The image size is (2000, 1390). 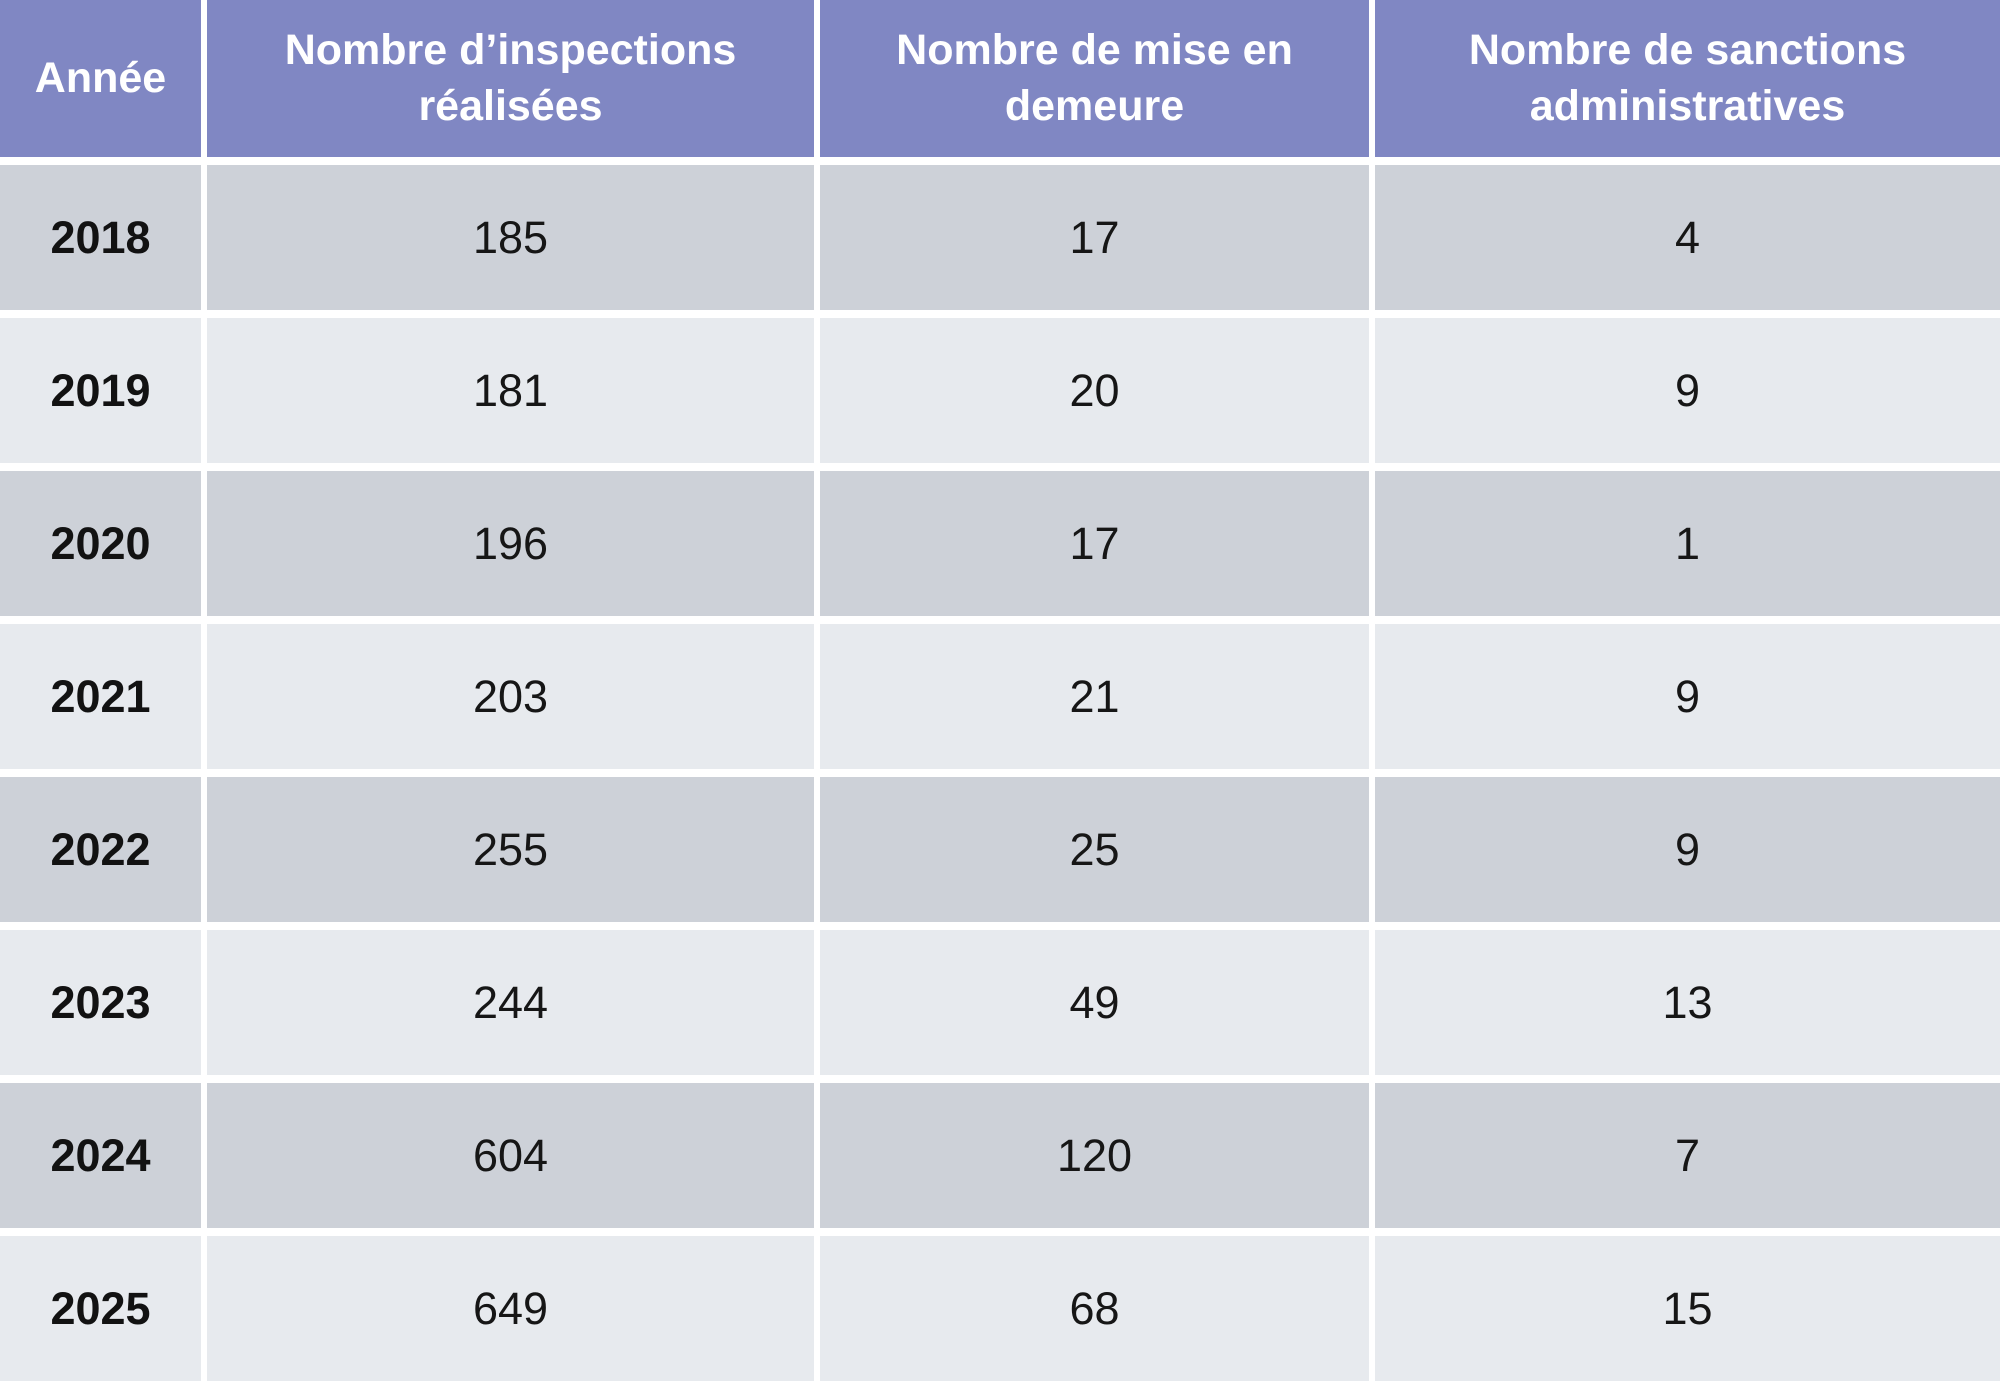 What do you see at coordinates (100, 696) in the screenshot?
I see `year-cell-2021: 2021` at bounding box center [100, 696].